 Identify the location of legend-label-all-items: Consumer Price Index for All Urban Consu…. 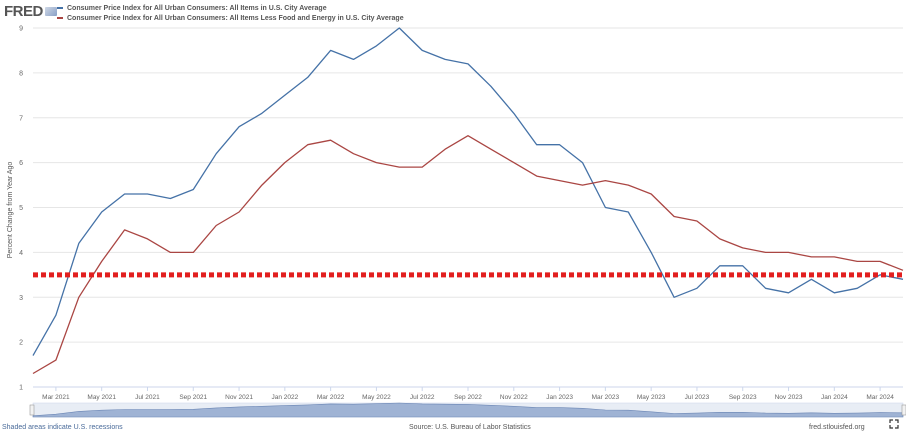
(197, 8).